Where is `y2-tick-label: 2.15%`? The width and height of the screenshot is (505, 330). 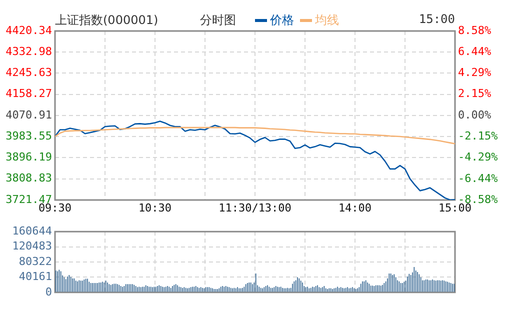 y2-tick-label: 2.15% is located at coordinates (475, 93).